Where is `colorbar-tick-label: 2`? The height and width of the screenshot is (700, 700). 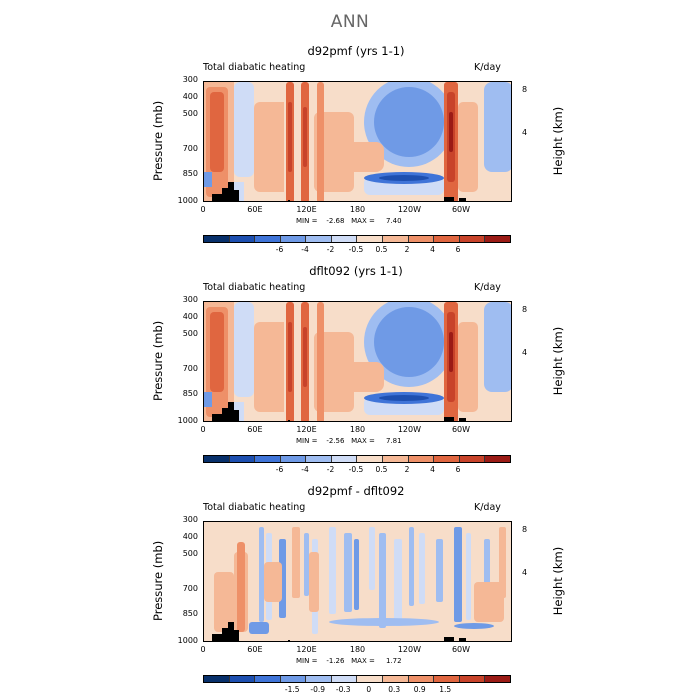 colorbar-tick-label: 2 is located at coordinates (407, 469).